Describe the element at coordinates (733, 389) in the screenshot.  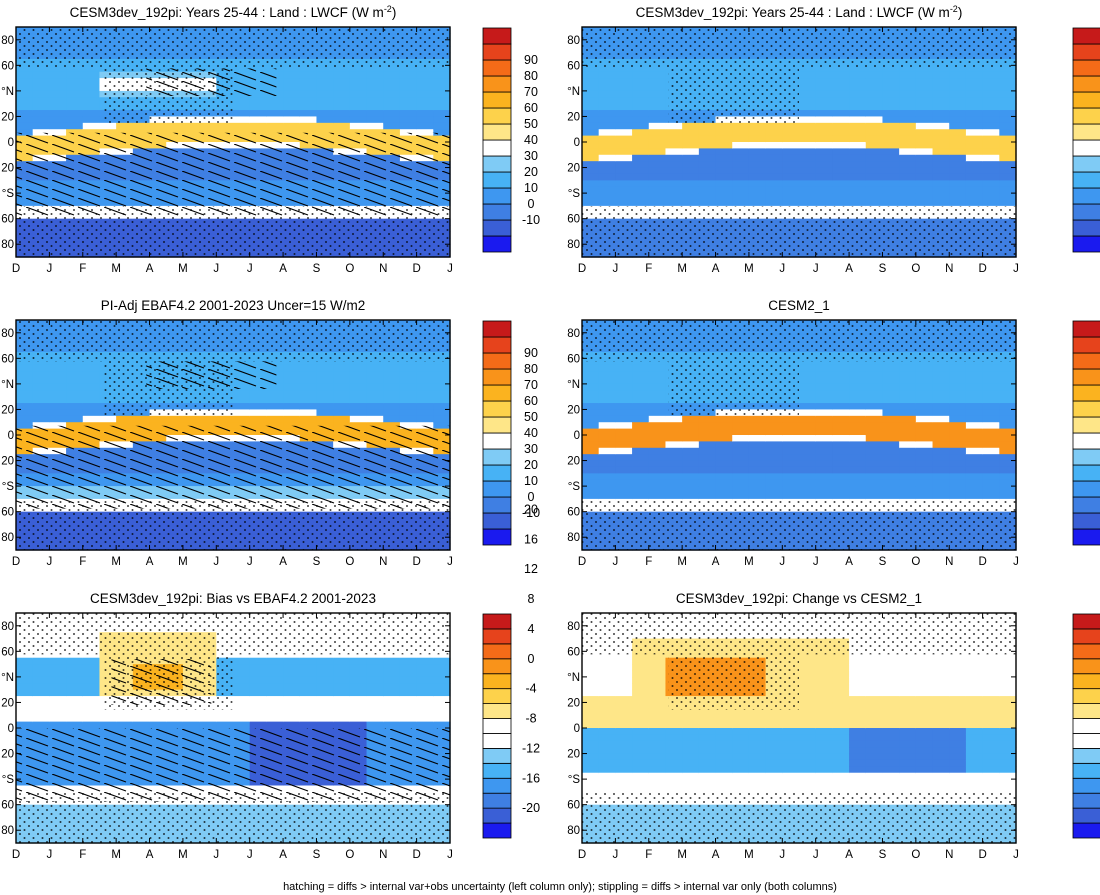
I see `stippling` at that location.